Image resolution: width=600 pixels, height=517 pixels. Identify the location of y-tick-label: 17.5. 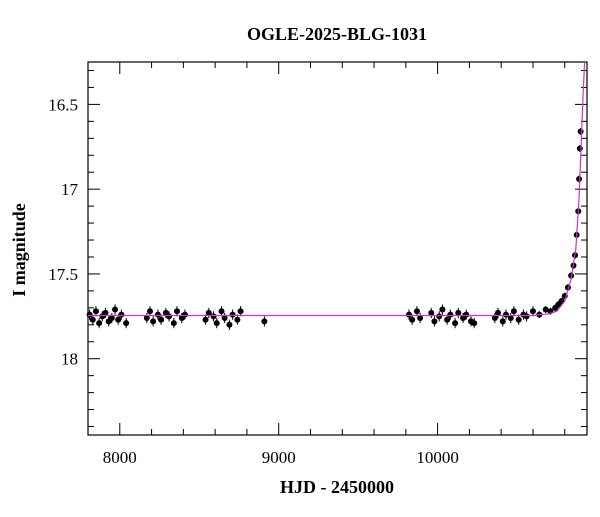
(63, 274).